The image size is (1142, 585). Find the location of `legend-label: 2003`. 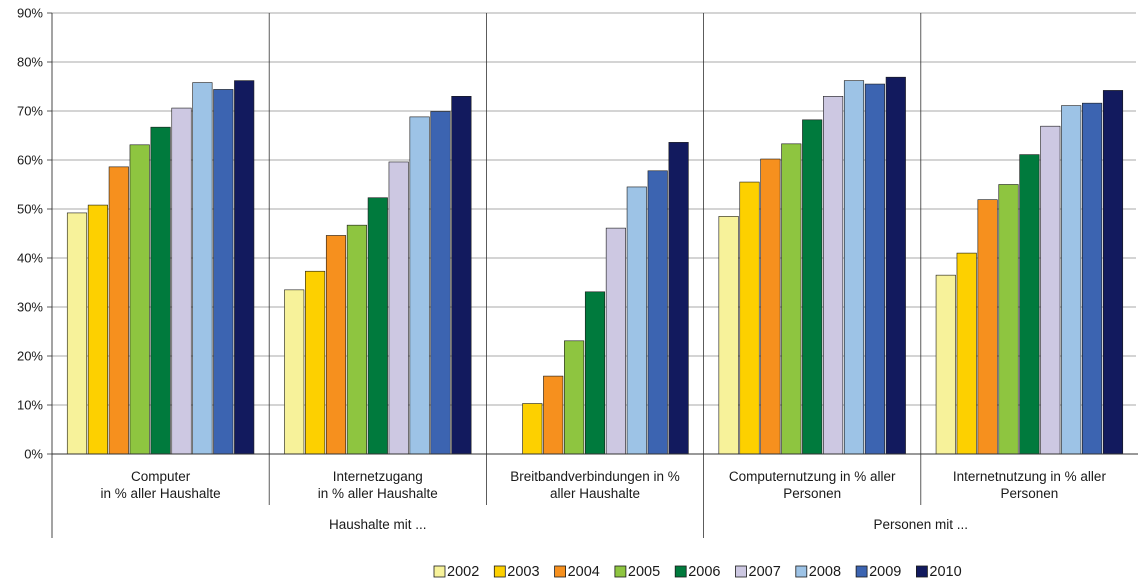

legend-label: 2003 is located at coordinates (523, 572).